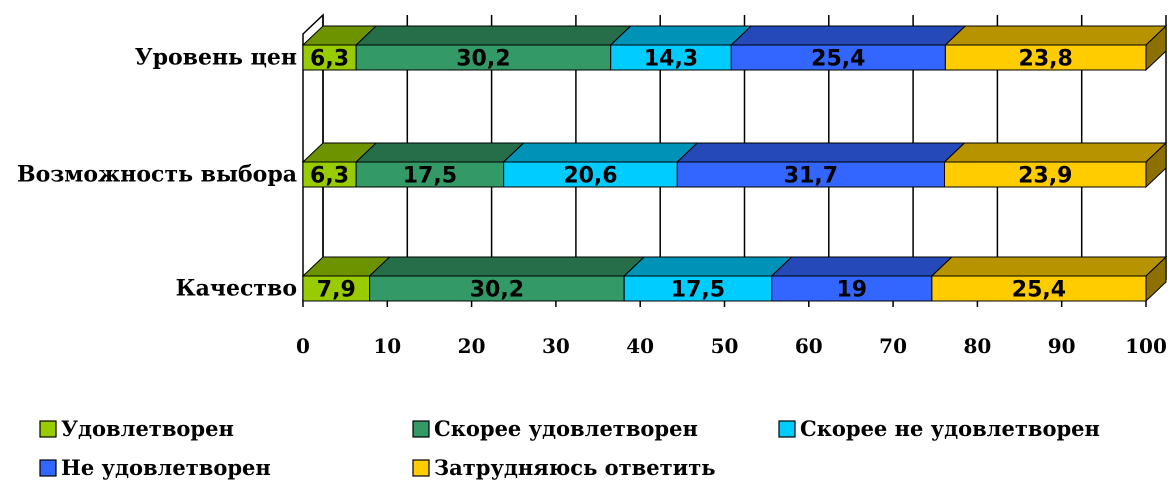  I want to click on legend-label: Скорее удовлетворен, so click(566, 428).